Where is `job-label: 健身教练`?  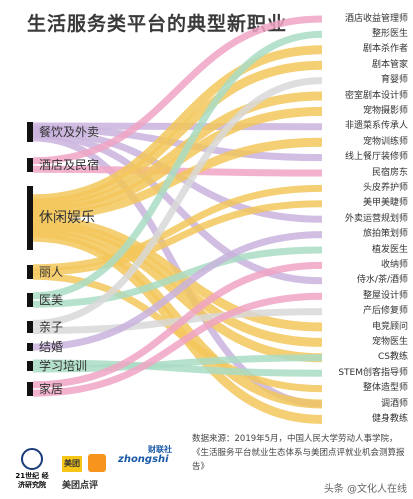 job-label: 健身教练 is located at coordinates (389, 418).